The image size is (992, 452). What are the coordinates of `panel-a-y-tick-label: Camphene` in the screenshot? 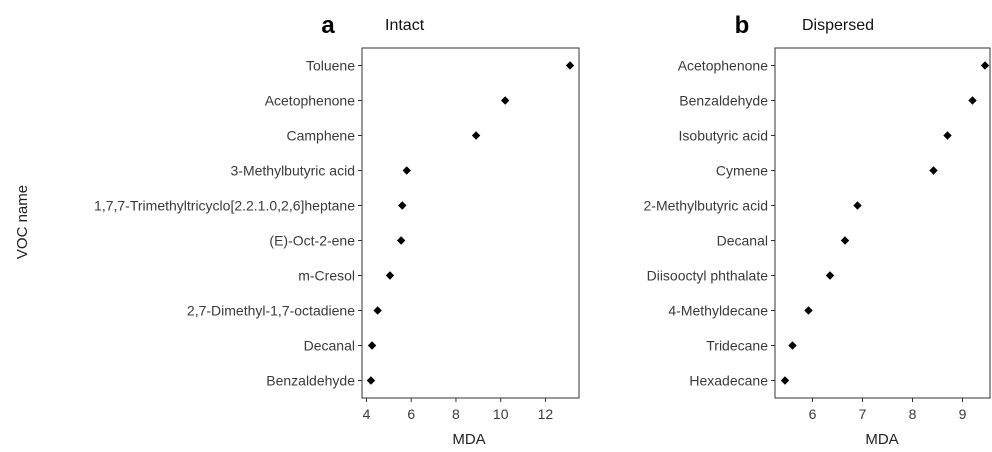 It's located at (321, 136).